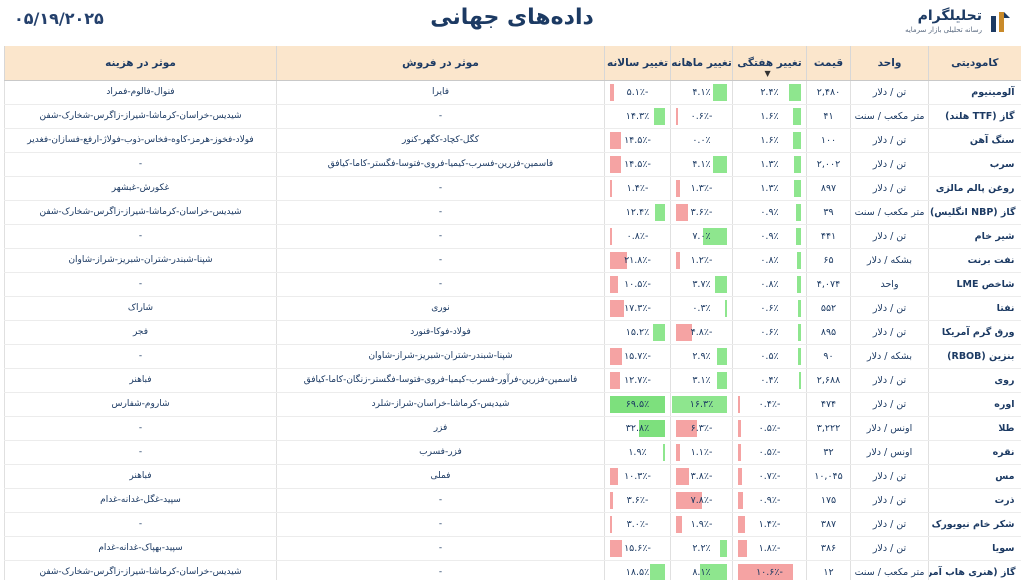 The height and width of the screenshot is (580, 1024). Describe the element at coordinates (701, 260) in the screenshot. I see `m-value: -۱.۲٪` at that location.